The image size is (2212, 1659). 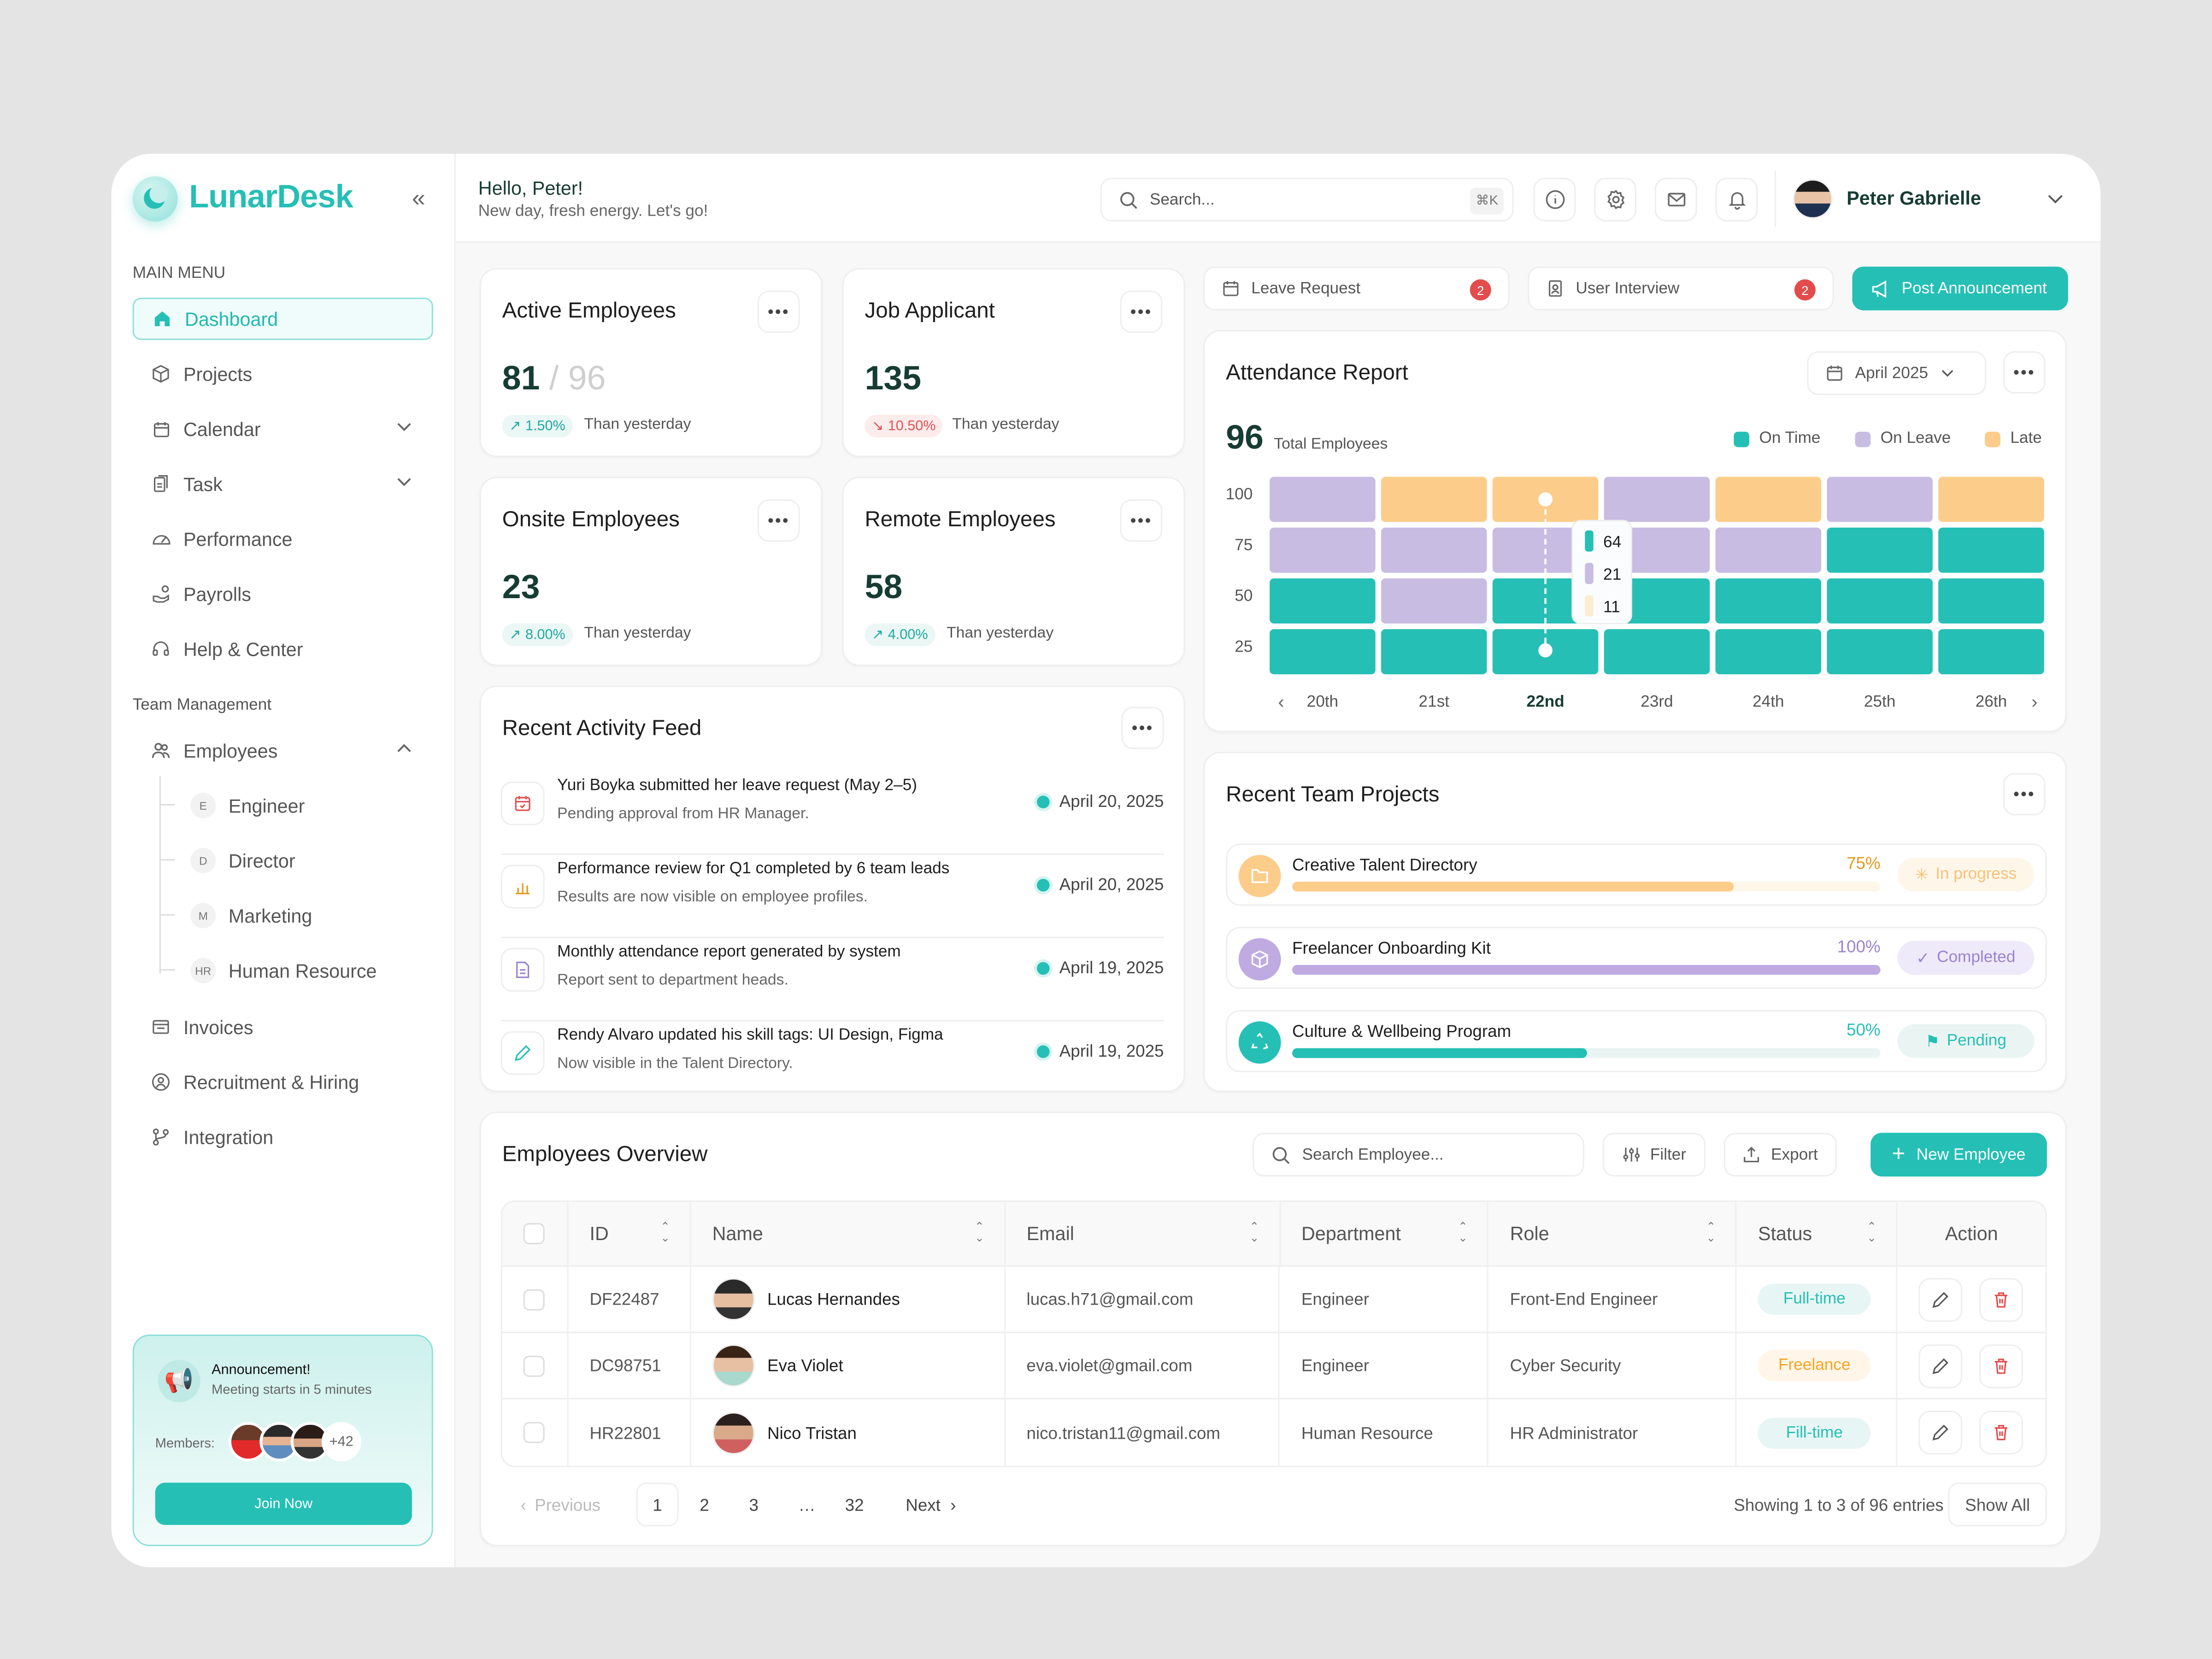 What do you see at coordinates (561, 1504) in the screenshot?
I see `previous-page-button: ‹ Previous` at bounding box center [561, 1504].